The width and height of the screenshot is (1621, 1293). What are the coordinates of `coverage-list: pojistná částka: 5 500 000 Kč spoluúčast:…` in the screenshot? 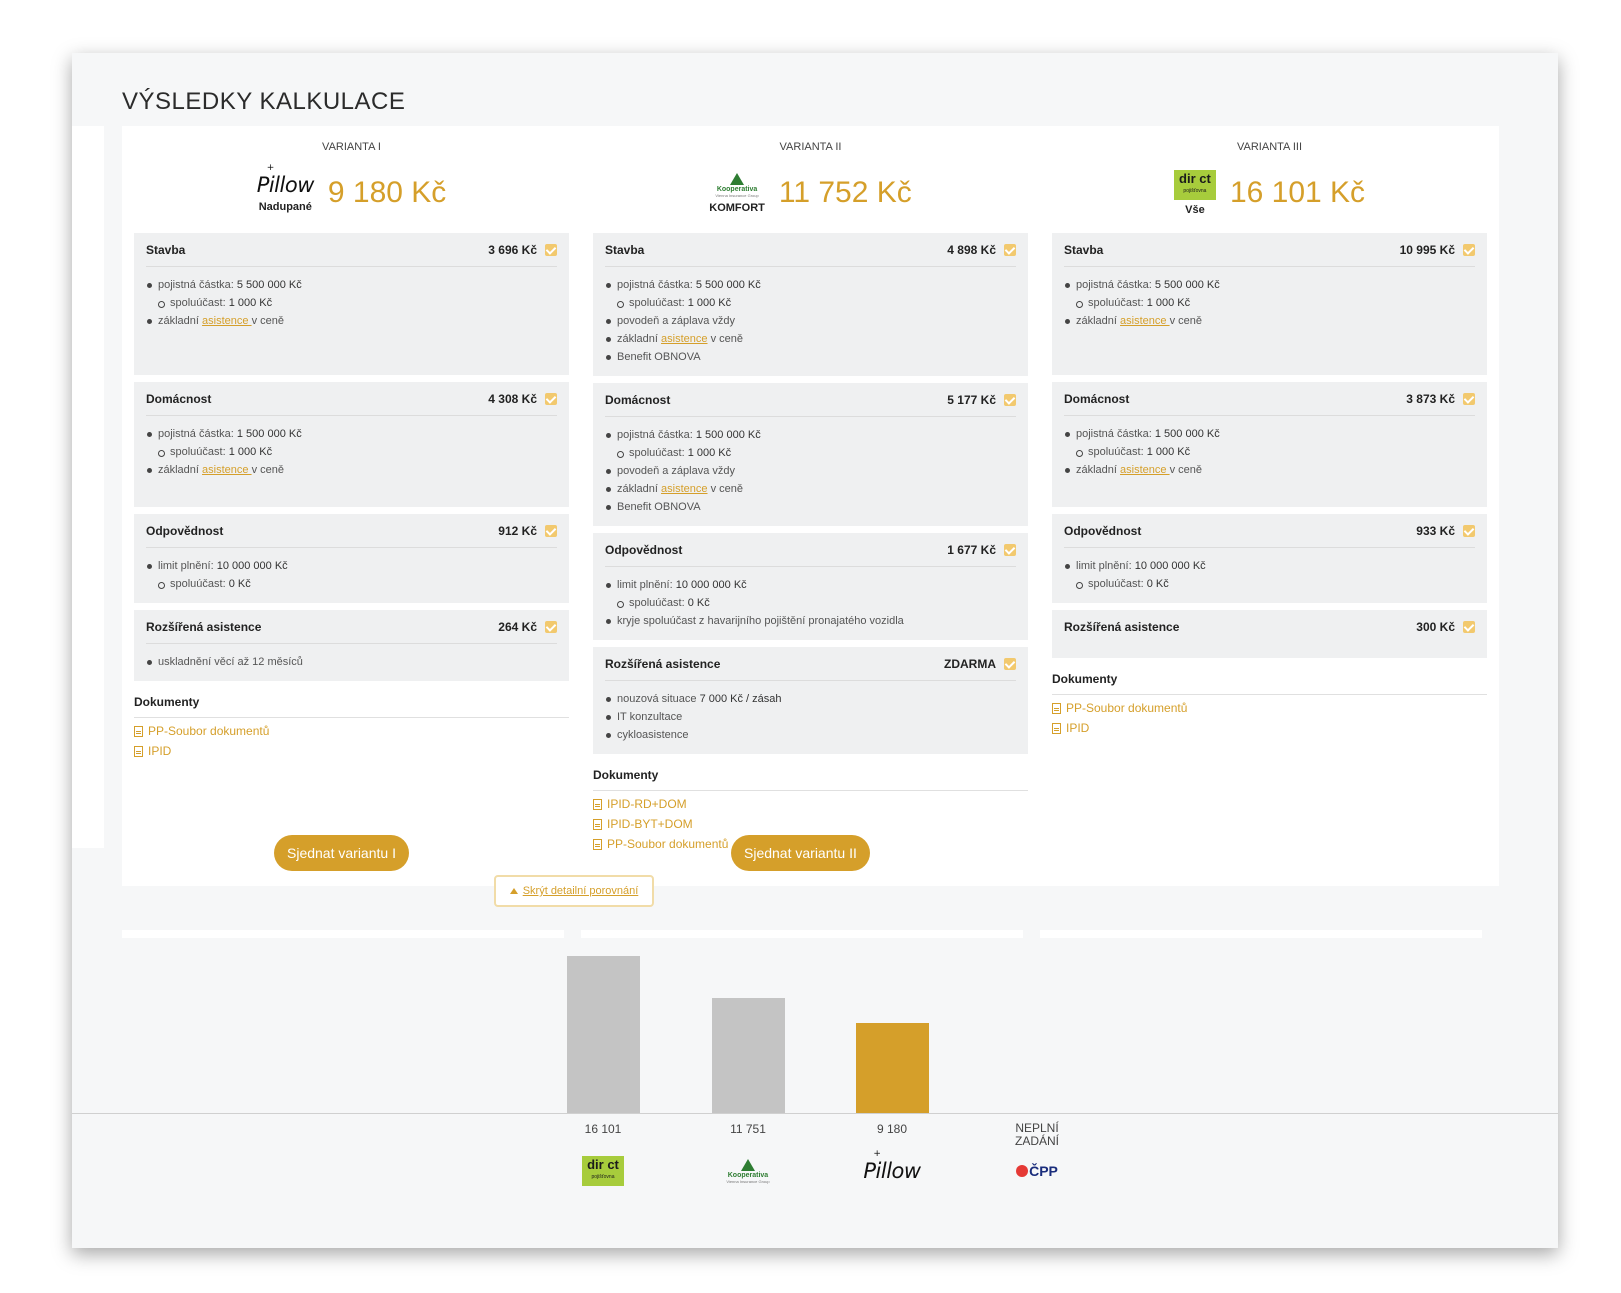 It's located at (351, 303).